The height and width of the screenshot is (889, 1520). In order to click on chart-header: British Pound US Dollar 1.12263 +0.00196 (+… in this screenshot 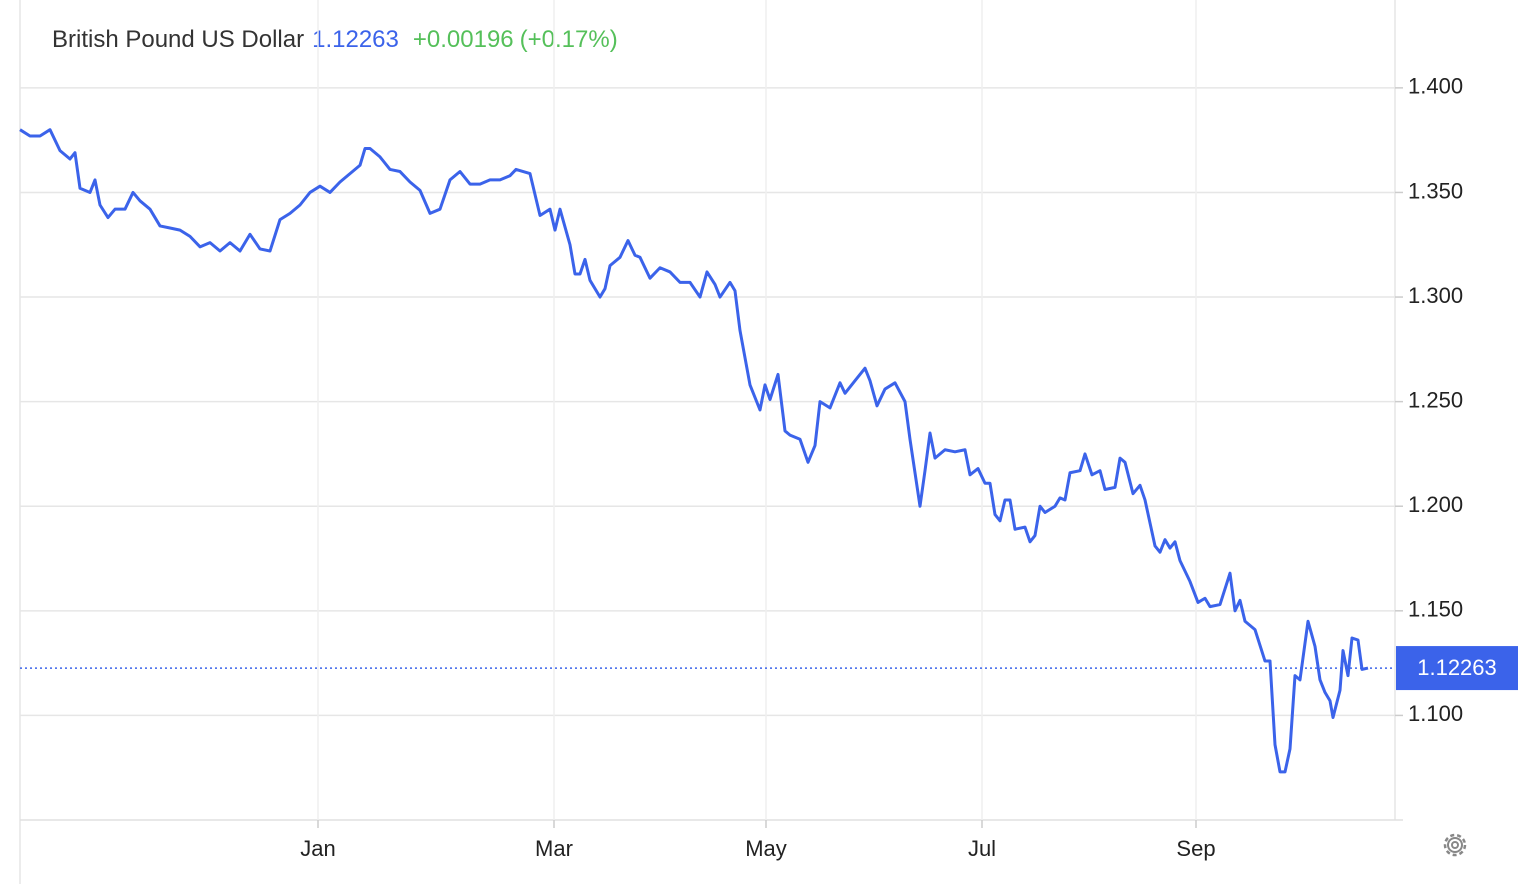, I will do `click(335, 39)`.